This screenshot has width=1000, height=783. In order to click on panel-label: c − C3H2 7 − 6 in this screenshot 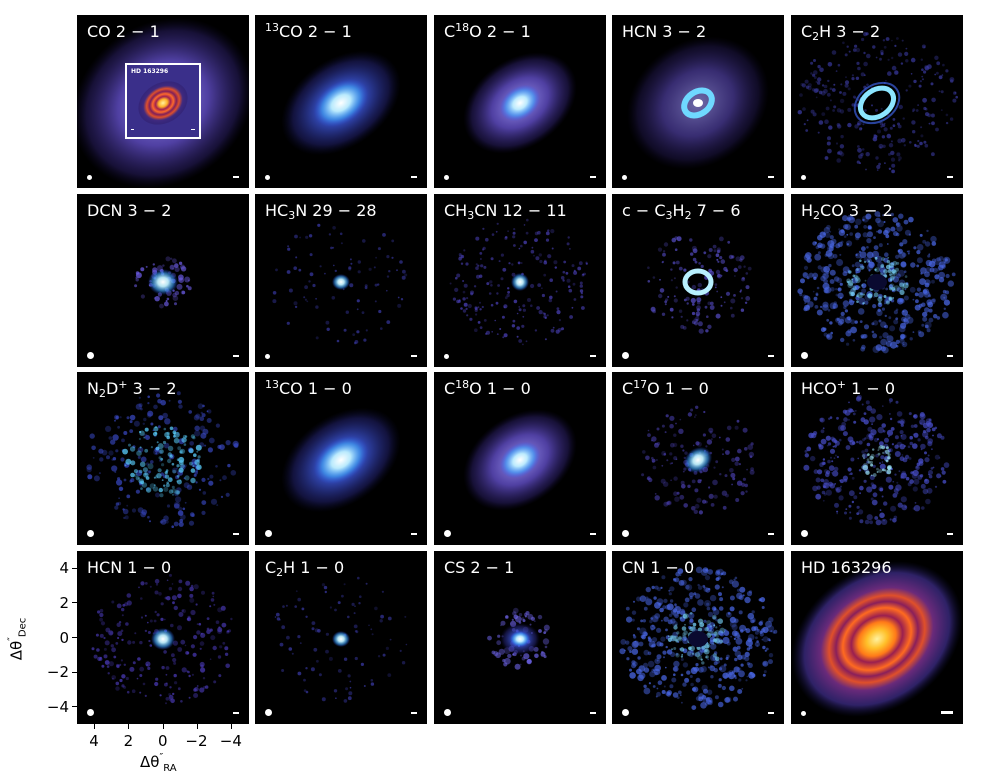, I will do `click(681, 211)`.